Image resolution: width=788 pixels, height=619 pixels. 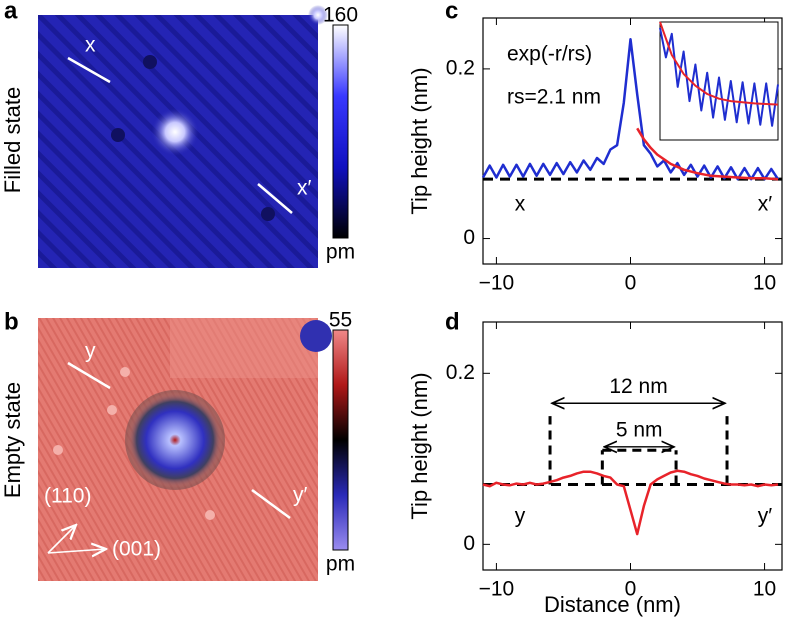 What do you see at coordinates (549, 54) in the screenshot?
I see `annotation: exp(-r/rs)` at bounding box center [549, 54].